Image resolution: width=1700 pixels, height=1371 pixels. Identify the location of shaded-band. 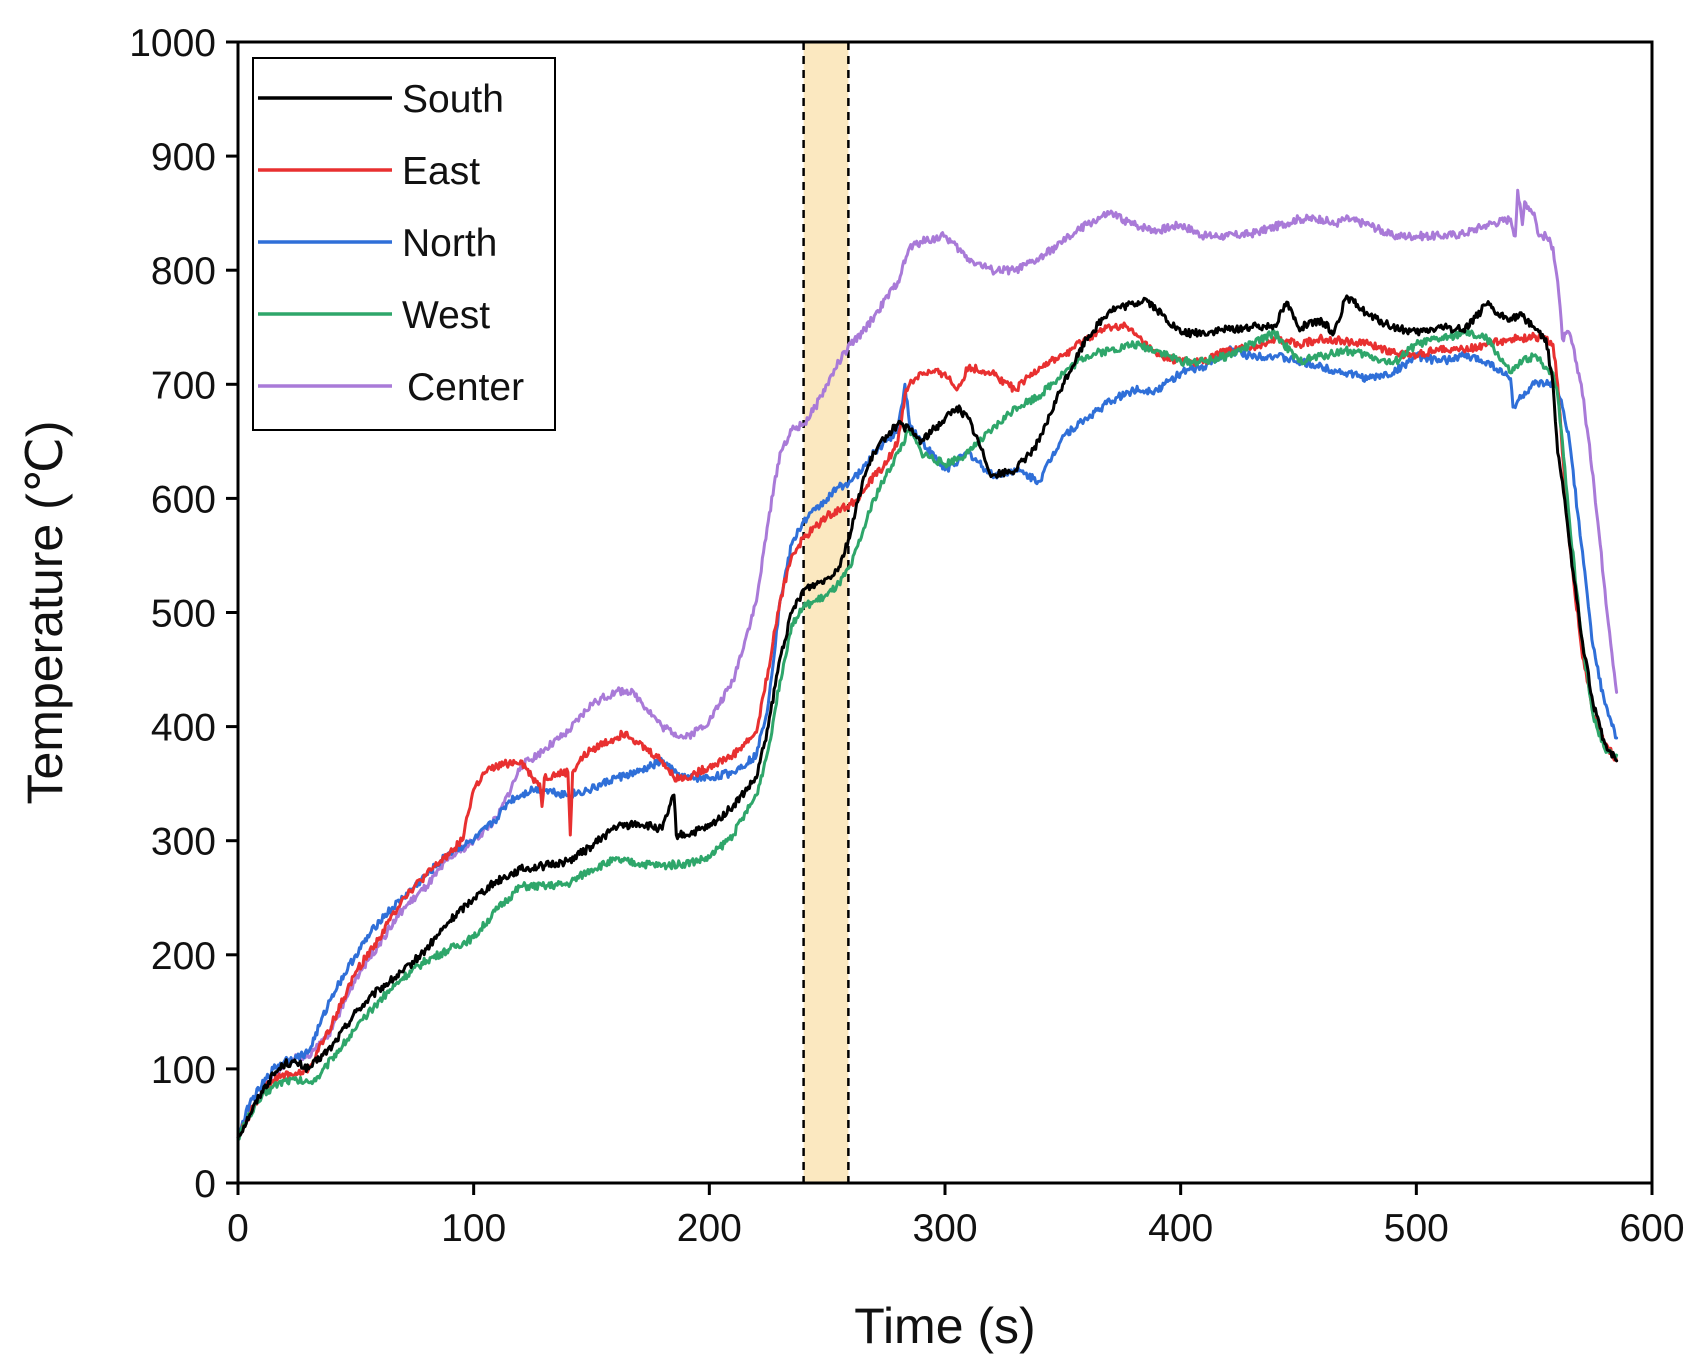
(826, 612).